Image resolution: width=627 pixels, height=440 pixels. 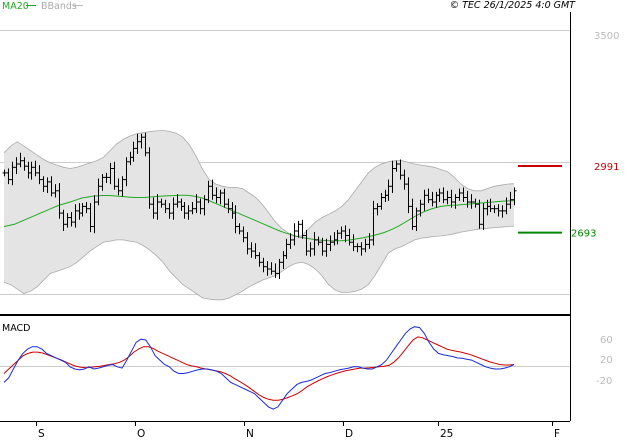 I want to click on macd-signal-line, so click(x=259, y=368).